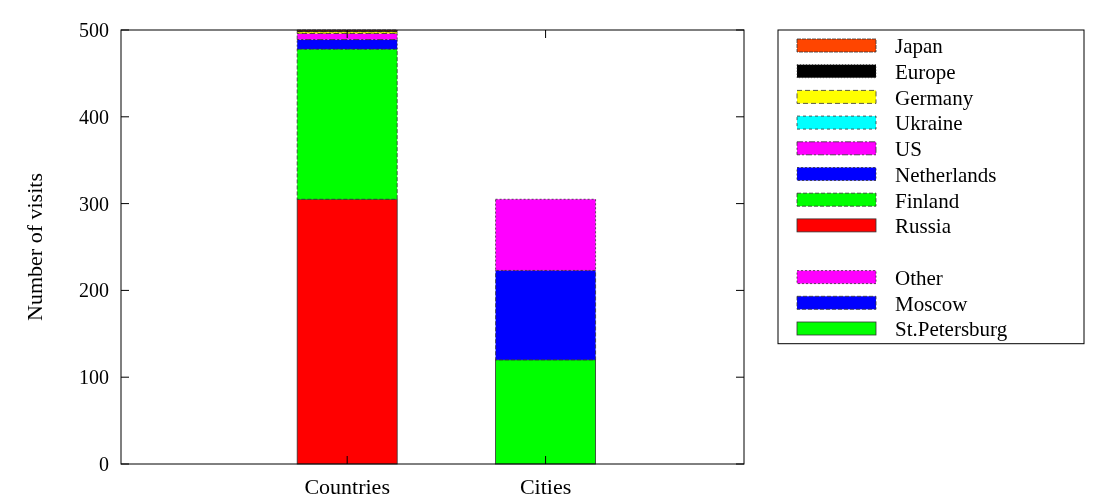 This screenshot has height=504, width=1114. Describe the element at coordinates (923, 226) in the screenshot. I see `legend-label: Russia` at that location.